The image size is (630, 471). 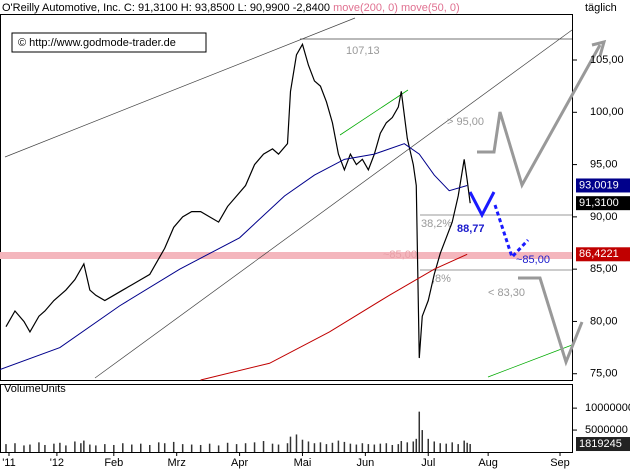 What do you see at coordinates (604, 374) in the screenshot?
I see `y-tick-label: 75,00` at bounding box center [604, 374].